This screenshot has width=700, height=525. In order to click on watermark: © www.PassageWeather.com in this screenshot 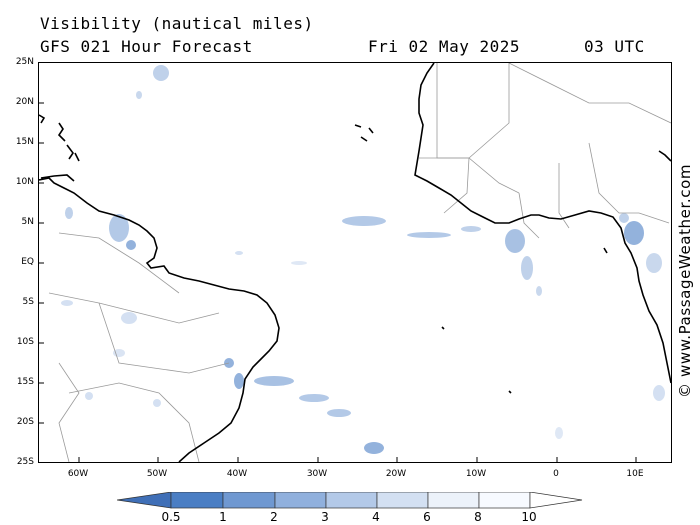, I will do `click(685, 280)`.